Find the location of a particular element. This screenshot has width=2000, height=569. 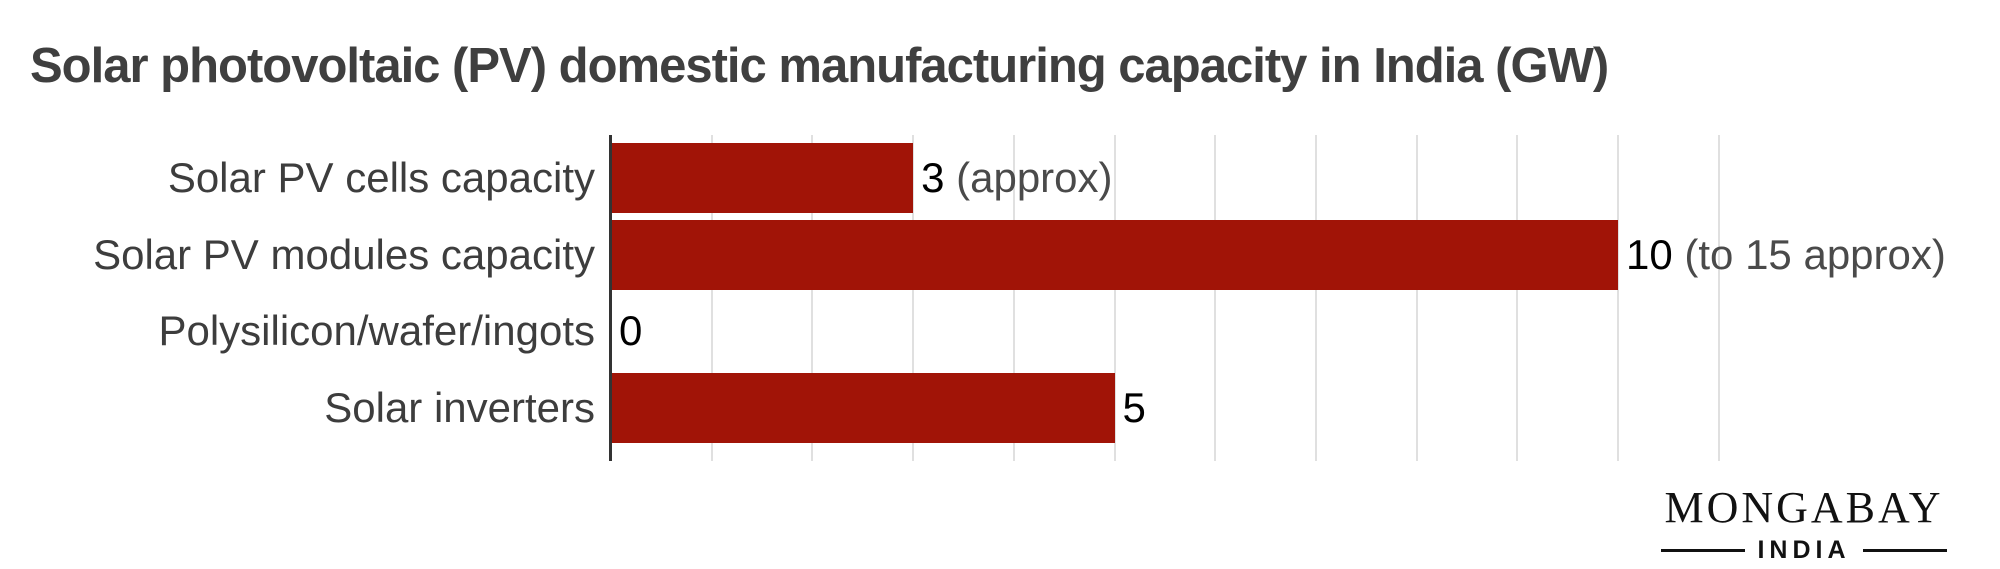

value-note: (to 15 approx) is located at coordinates (1809, 254).